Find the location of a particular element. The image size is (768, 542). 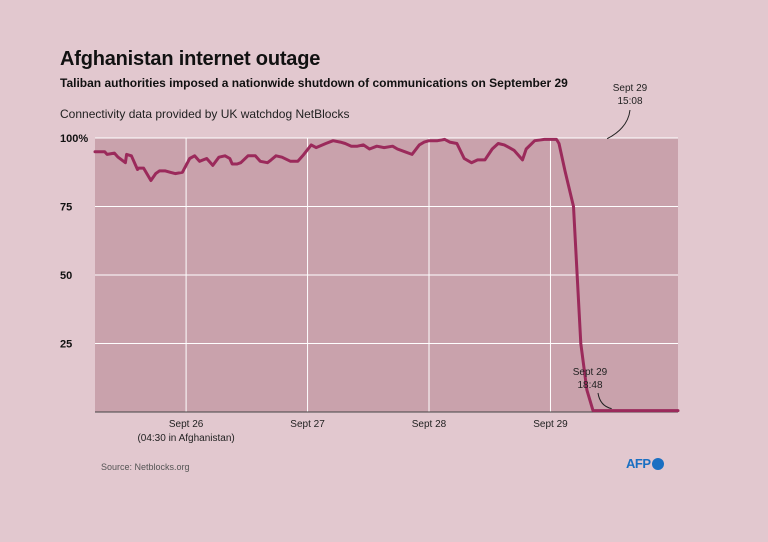

annotation-text: 18:48 is located at coordinates (589, 385).